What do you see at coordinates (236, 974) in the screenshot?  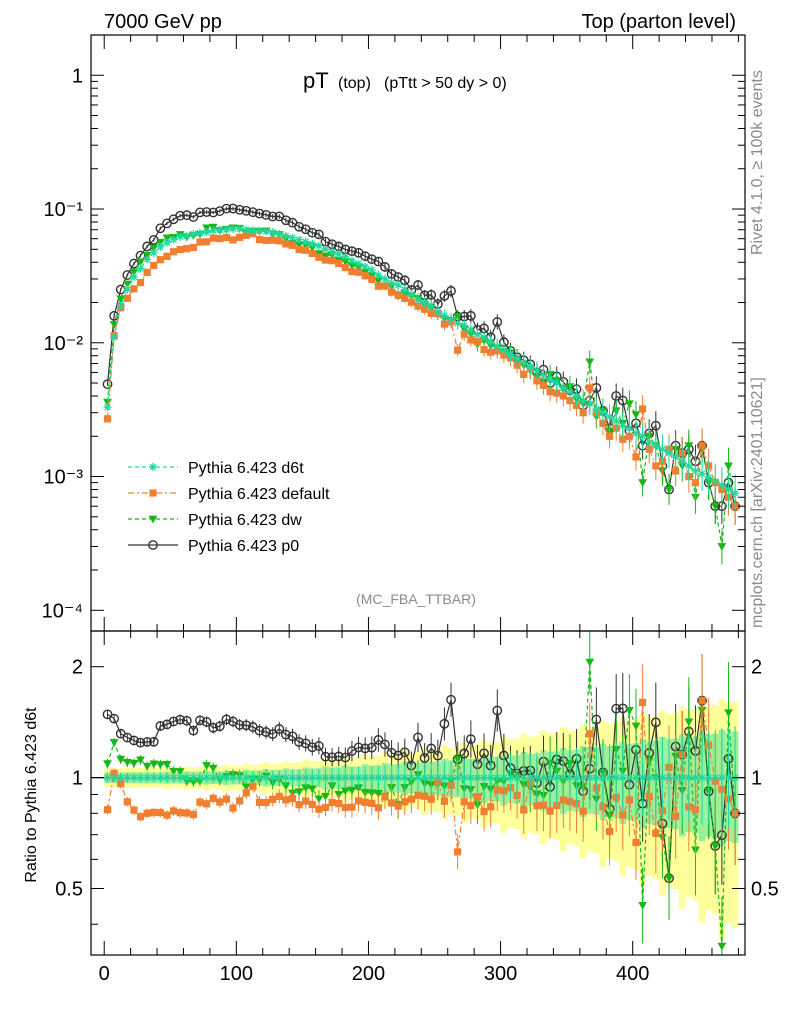 I see `x-tick-label: 100` at bounding box center [236, 974].